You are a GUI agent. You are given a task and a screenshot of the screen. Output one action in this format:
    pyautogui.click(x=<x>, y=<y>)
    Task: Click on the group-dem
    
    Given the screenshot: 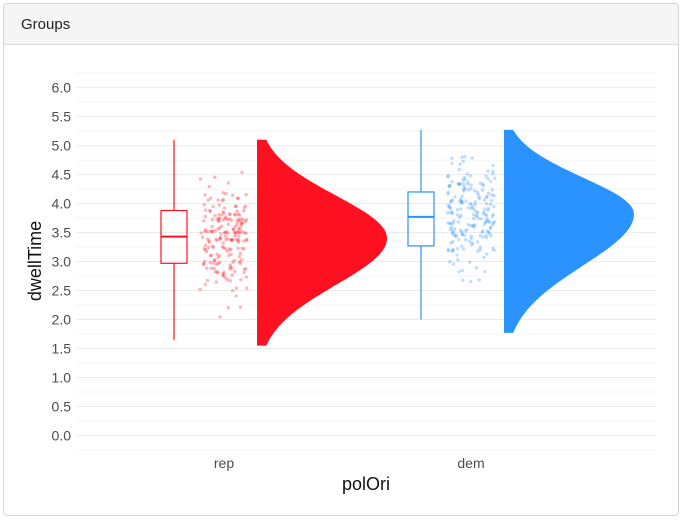 What is the action you would take?
    pyautogui.click(x=520, y=231)
    